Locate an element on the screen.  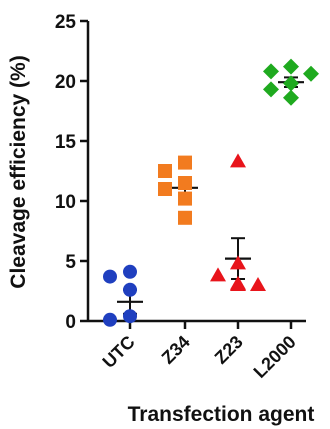
y-tick-label: 5 is located at coordinates (70, 262).